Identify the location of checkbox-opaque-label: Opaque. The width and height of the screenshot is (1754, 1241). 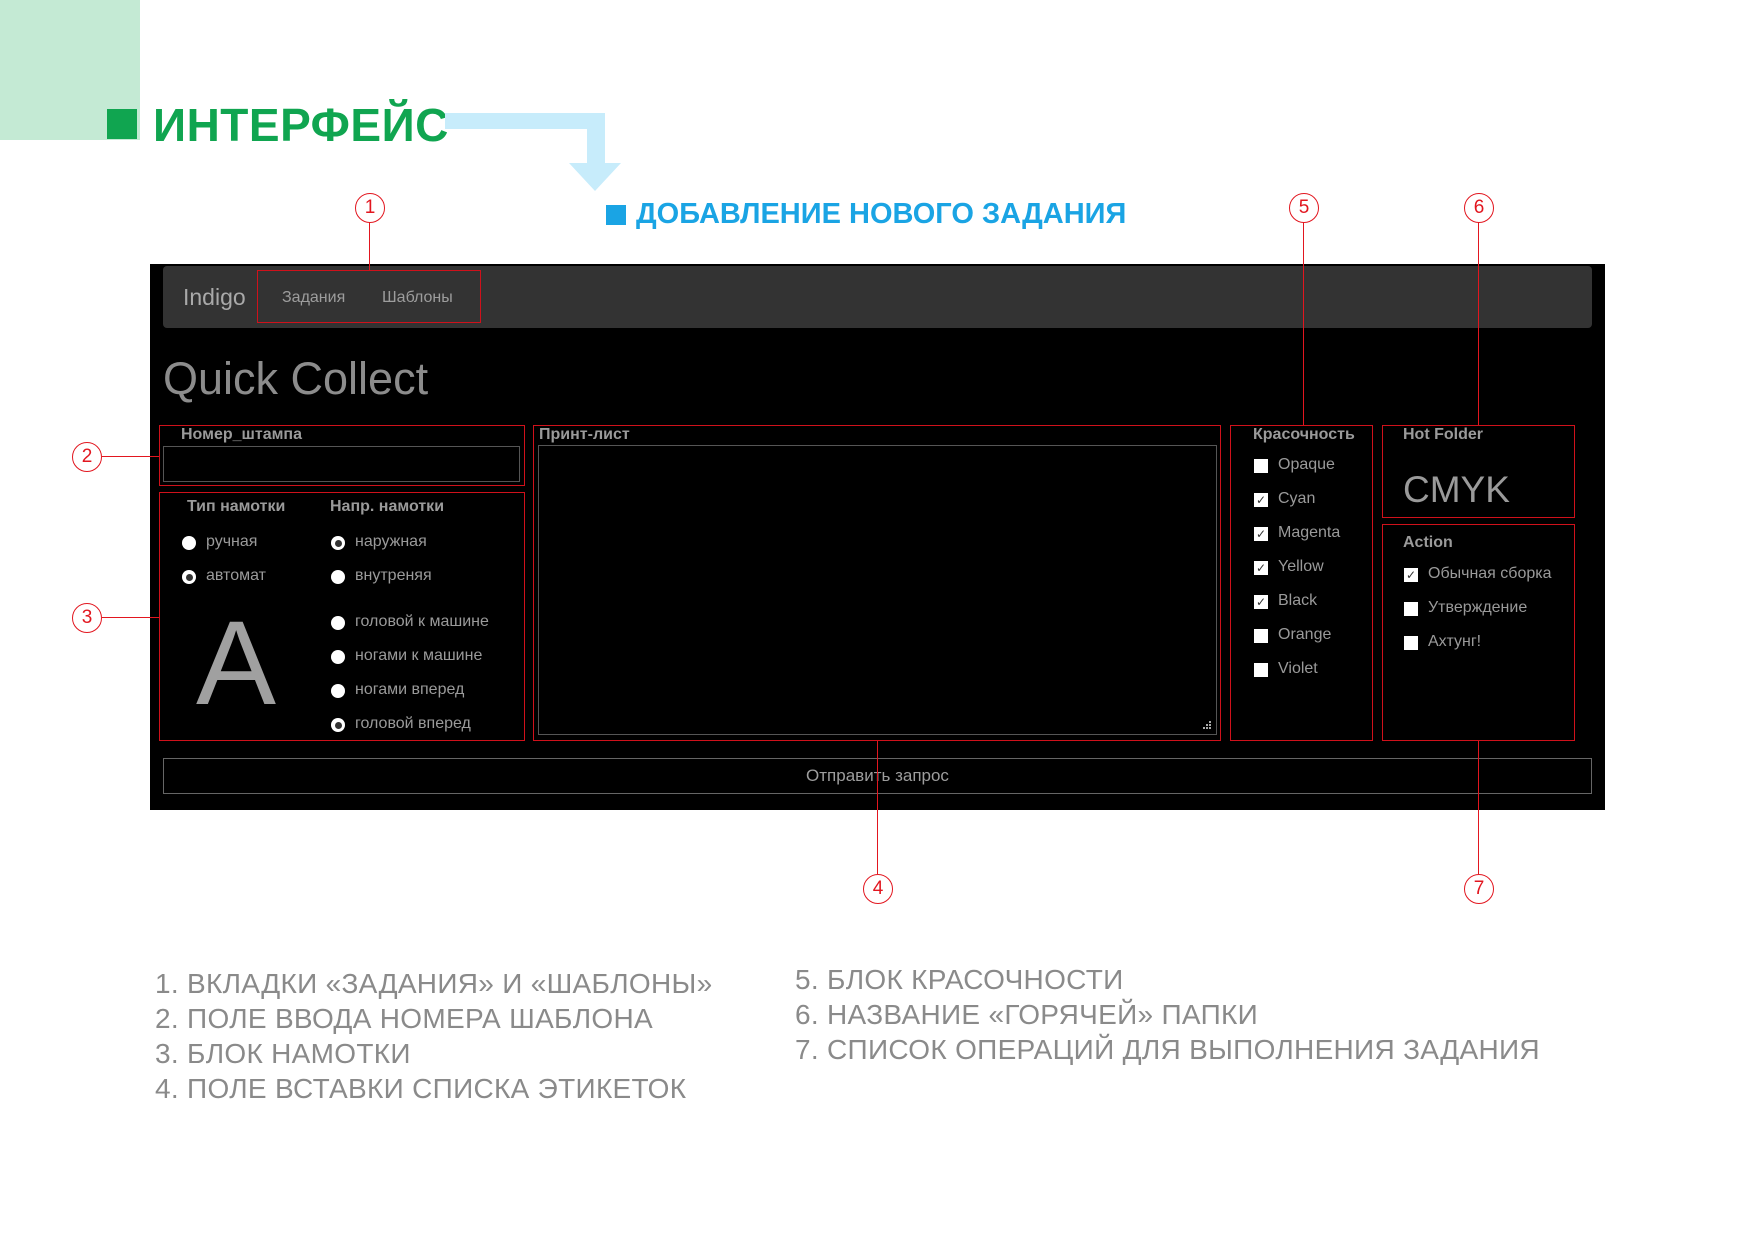
(1306, 464).